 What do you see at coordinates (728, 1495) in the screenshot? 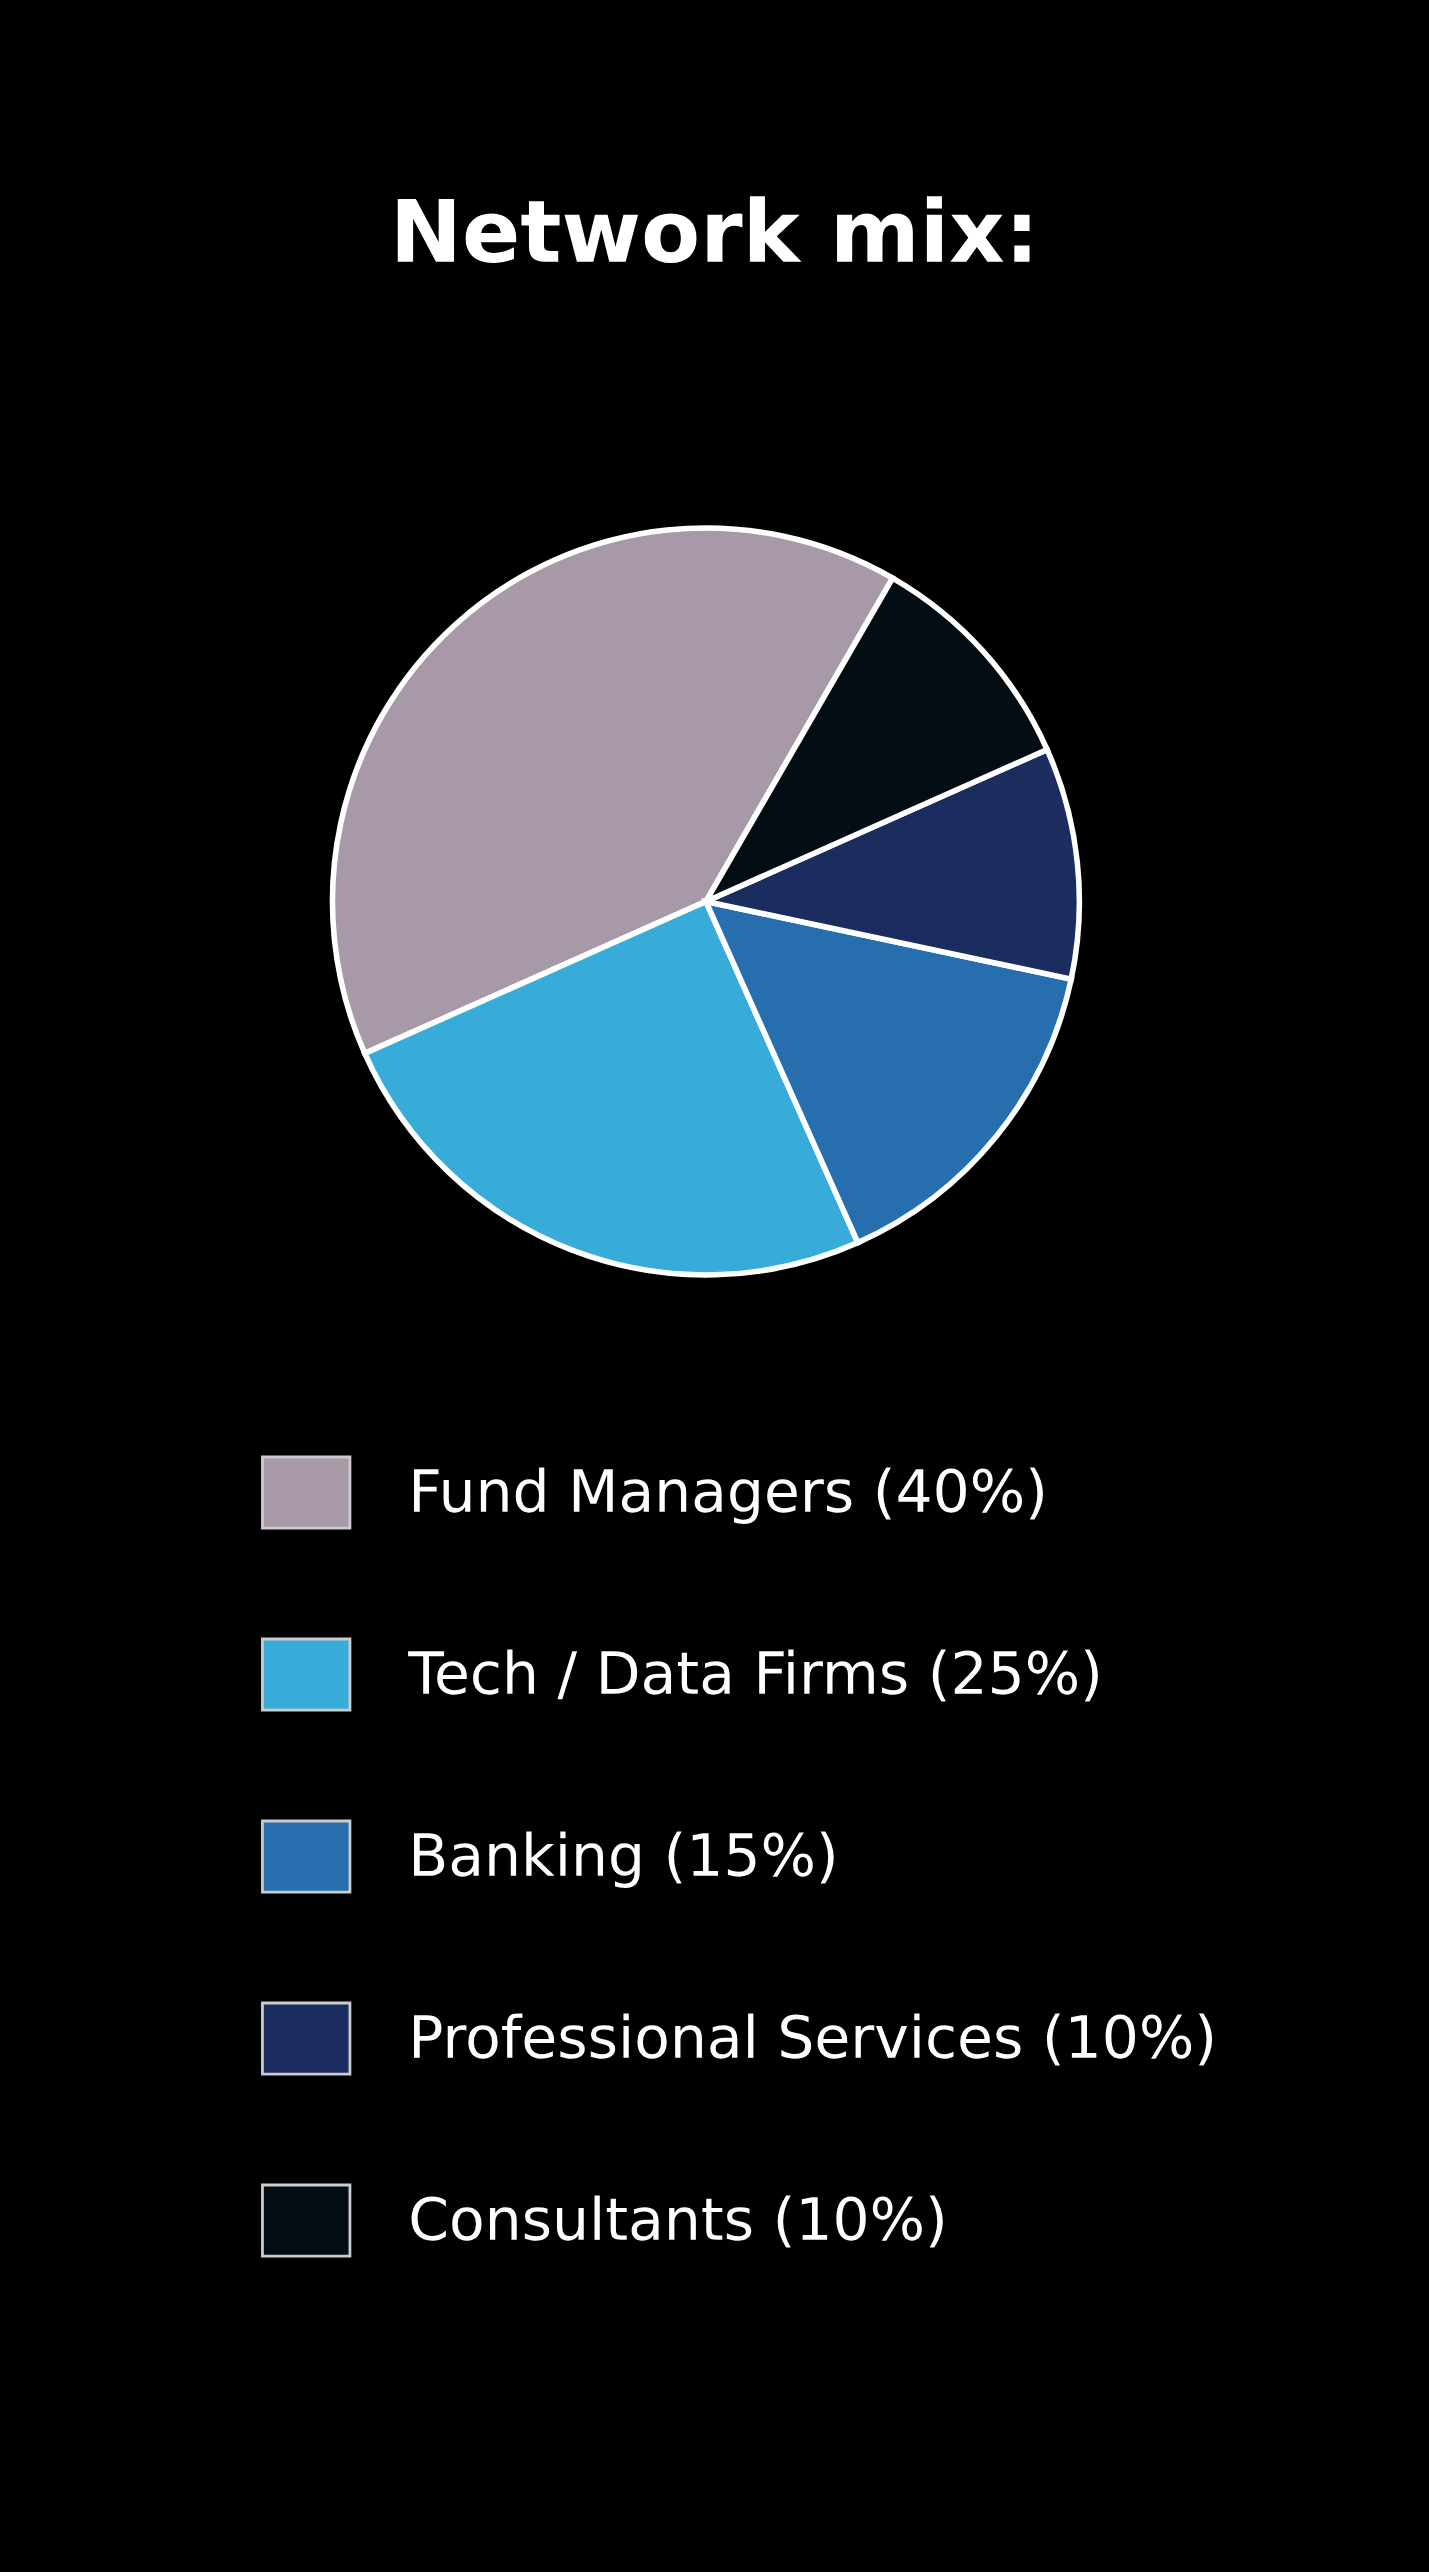
I see `legend-label: Fund Managers (40%)` at bounding box center [728, 1495].